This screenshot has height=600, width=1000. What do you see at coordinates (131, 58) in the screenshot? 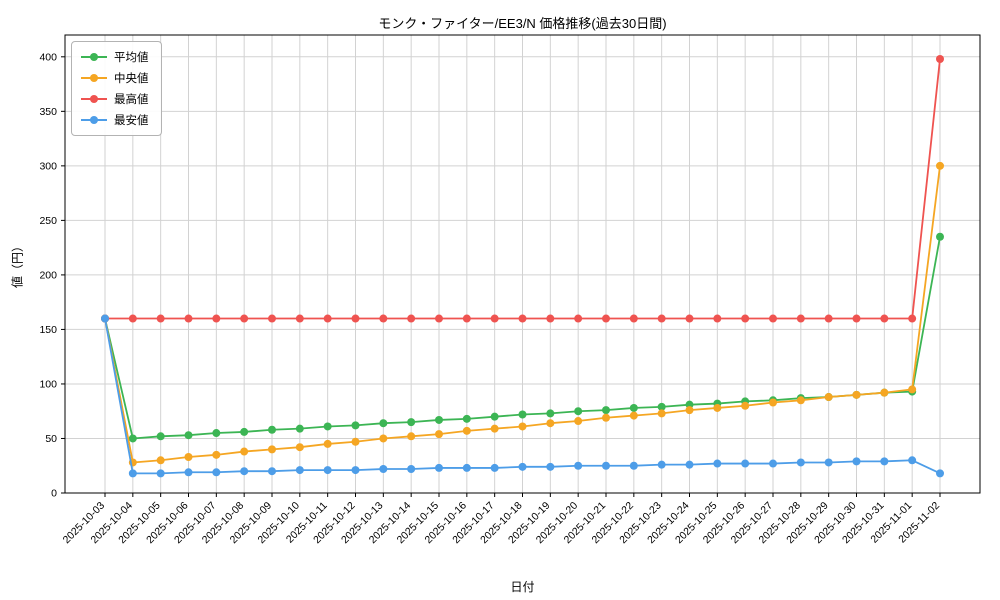
I see `legend-label: 平均値` at bounding box center [131, 58].